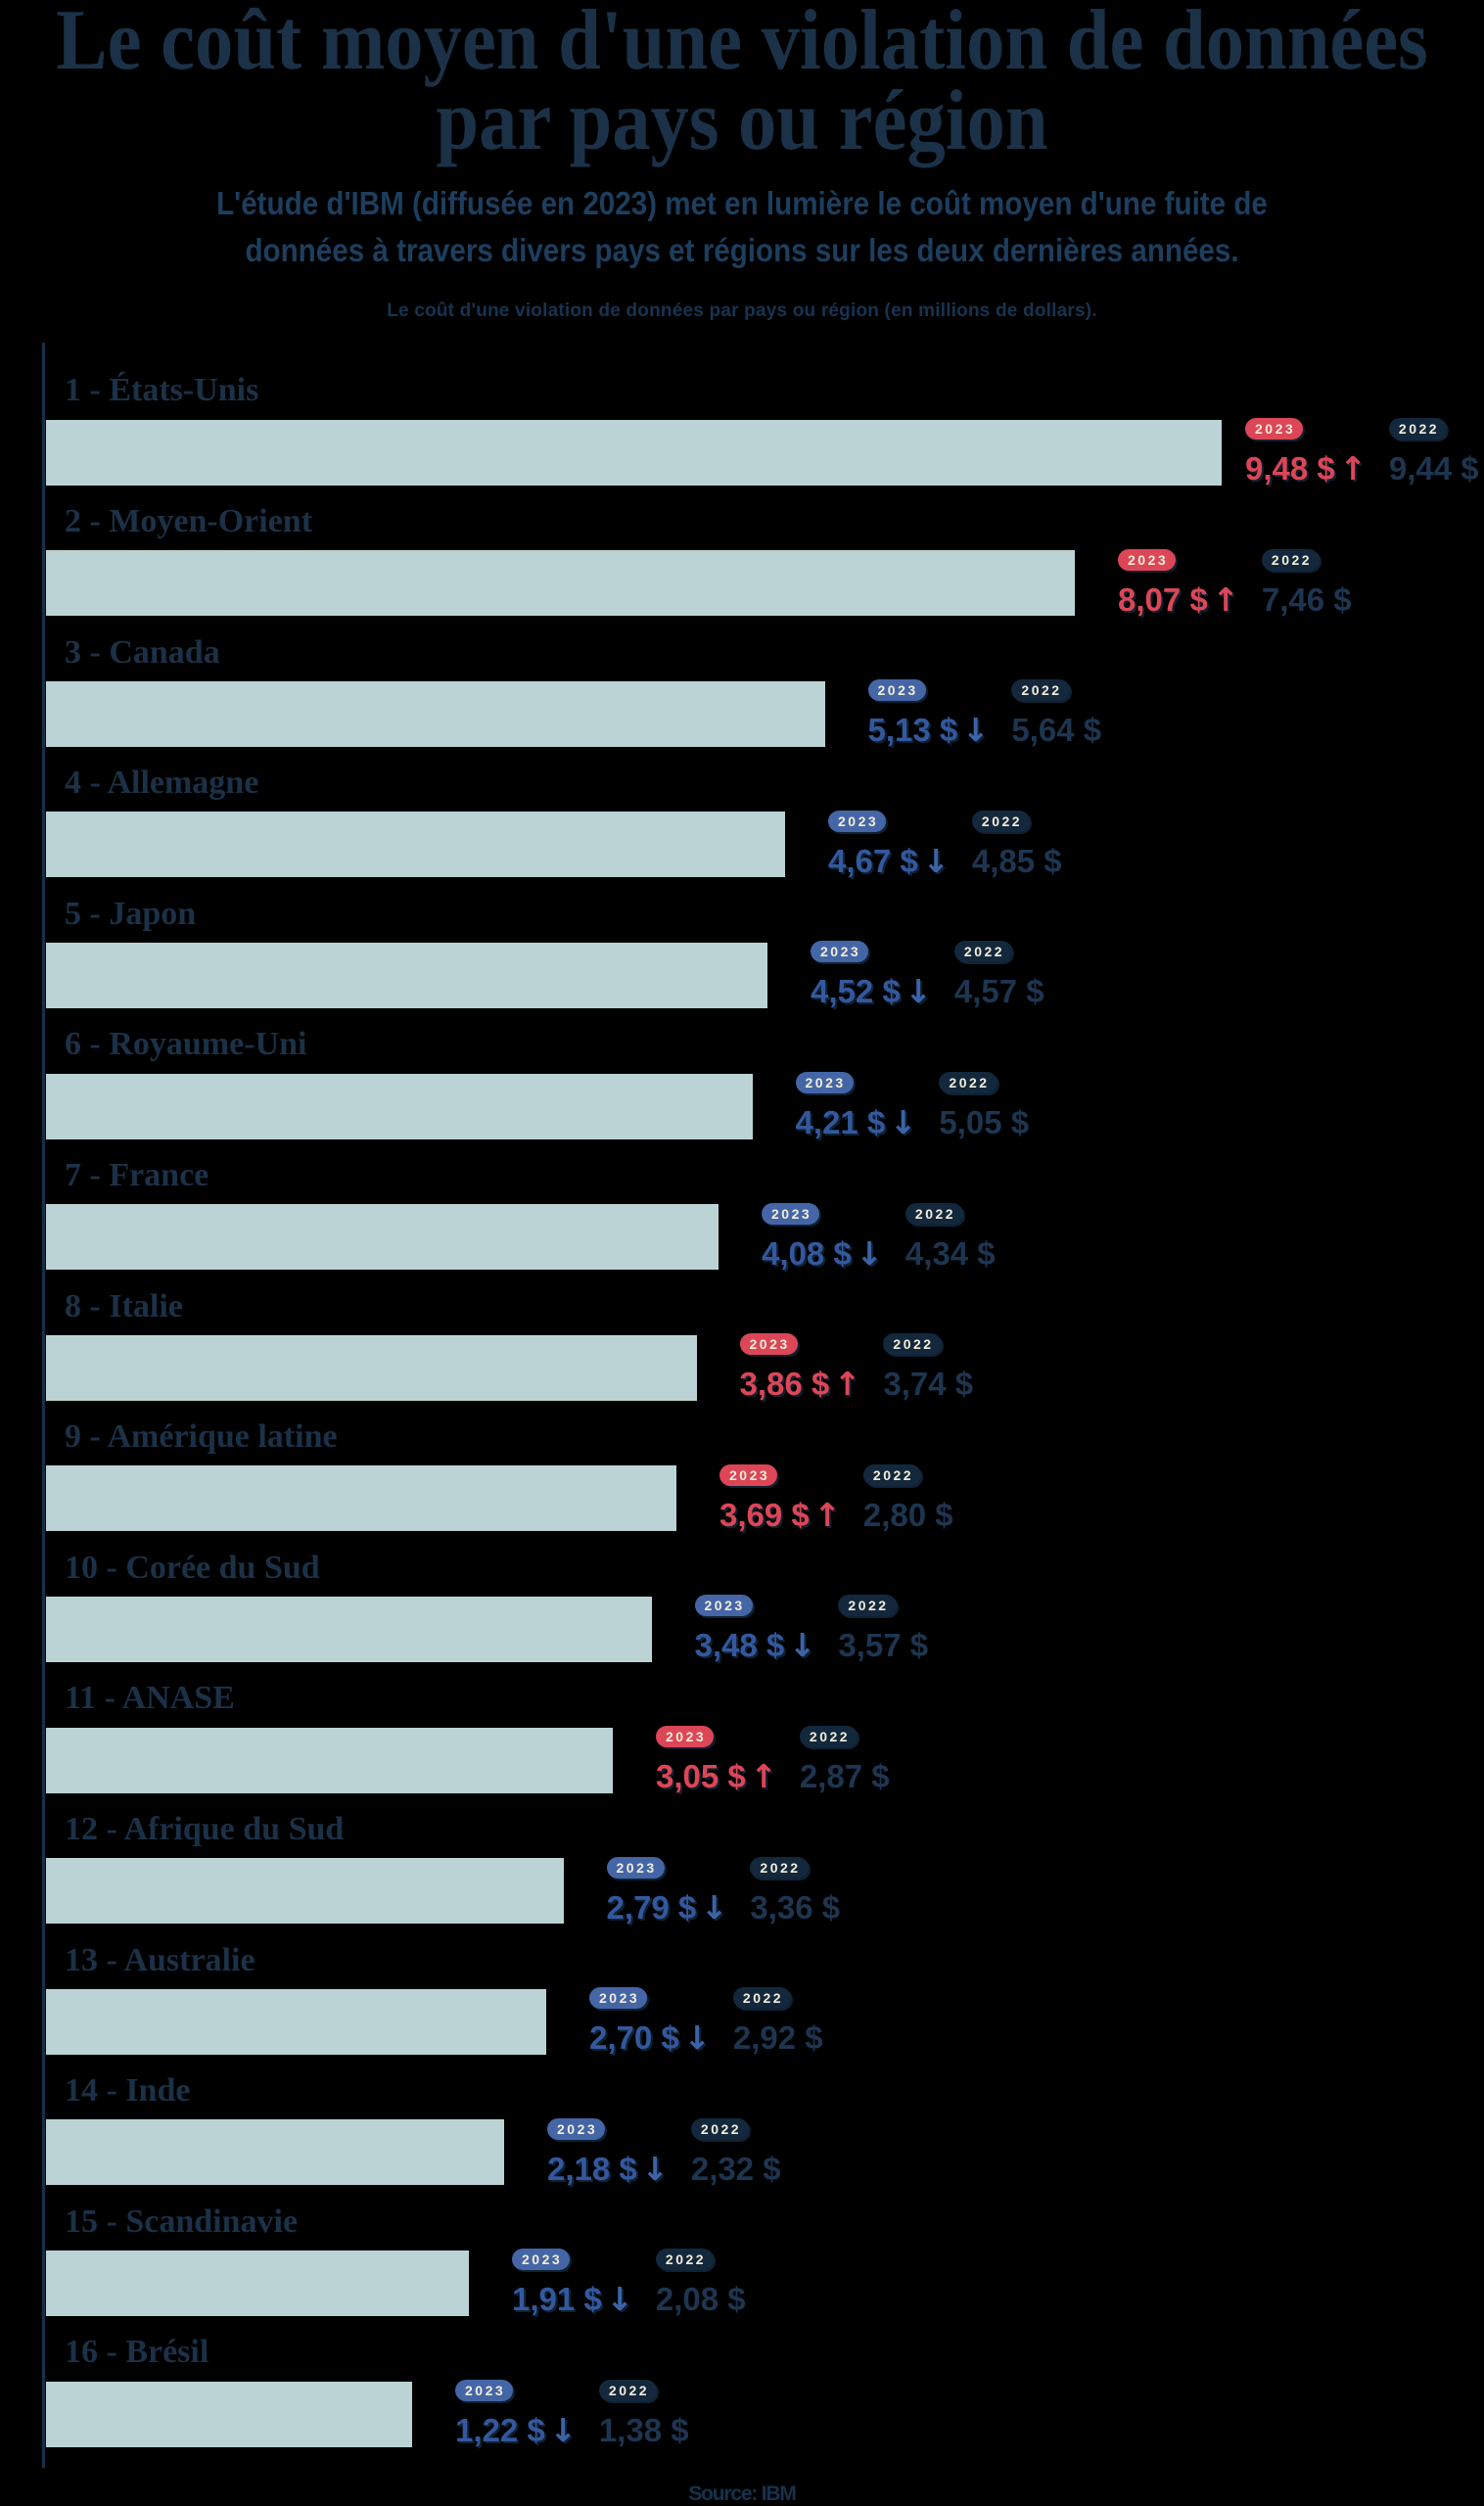 The height and width of the screenshot is (2506, 1484). I want to click on row-label: 9 - Amérique latine, so click(201, 1437).